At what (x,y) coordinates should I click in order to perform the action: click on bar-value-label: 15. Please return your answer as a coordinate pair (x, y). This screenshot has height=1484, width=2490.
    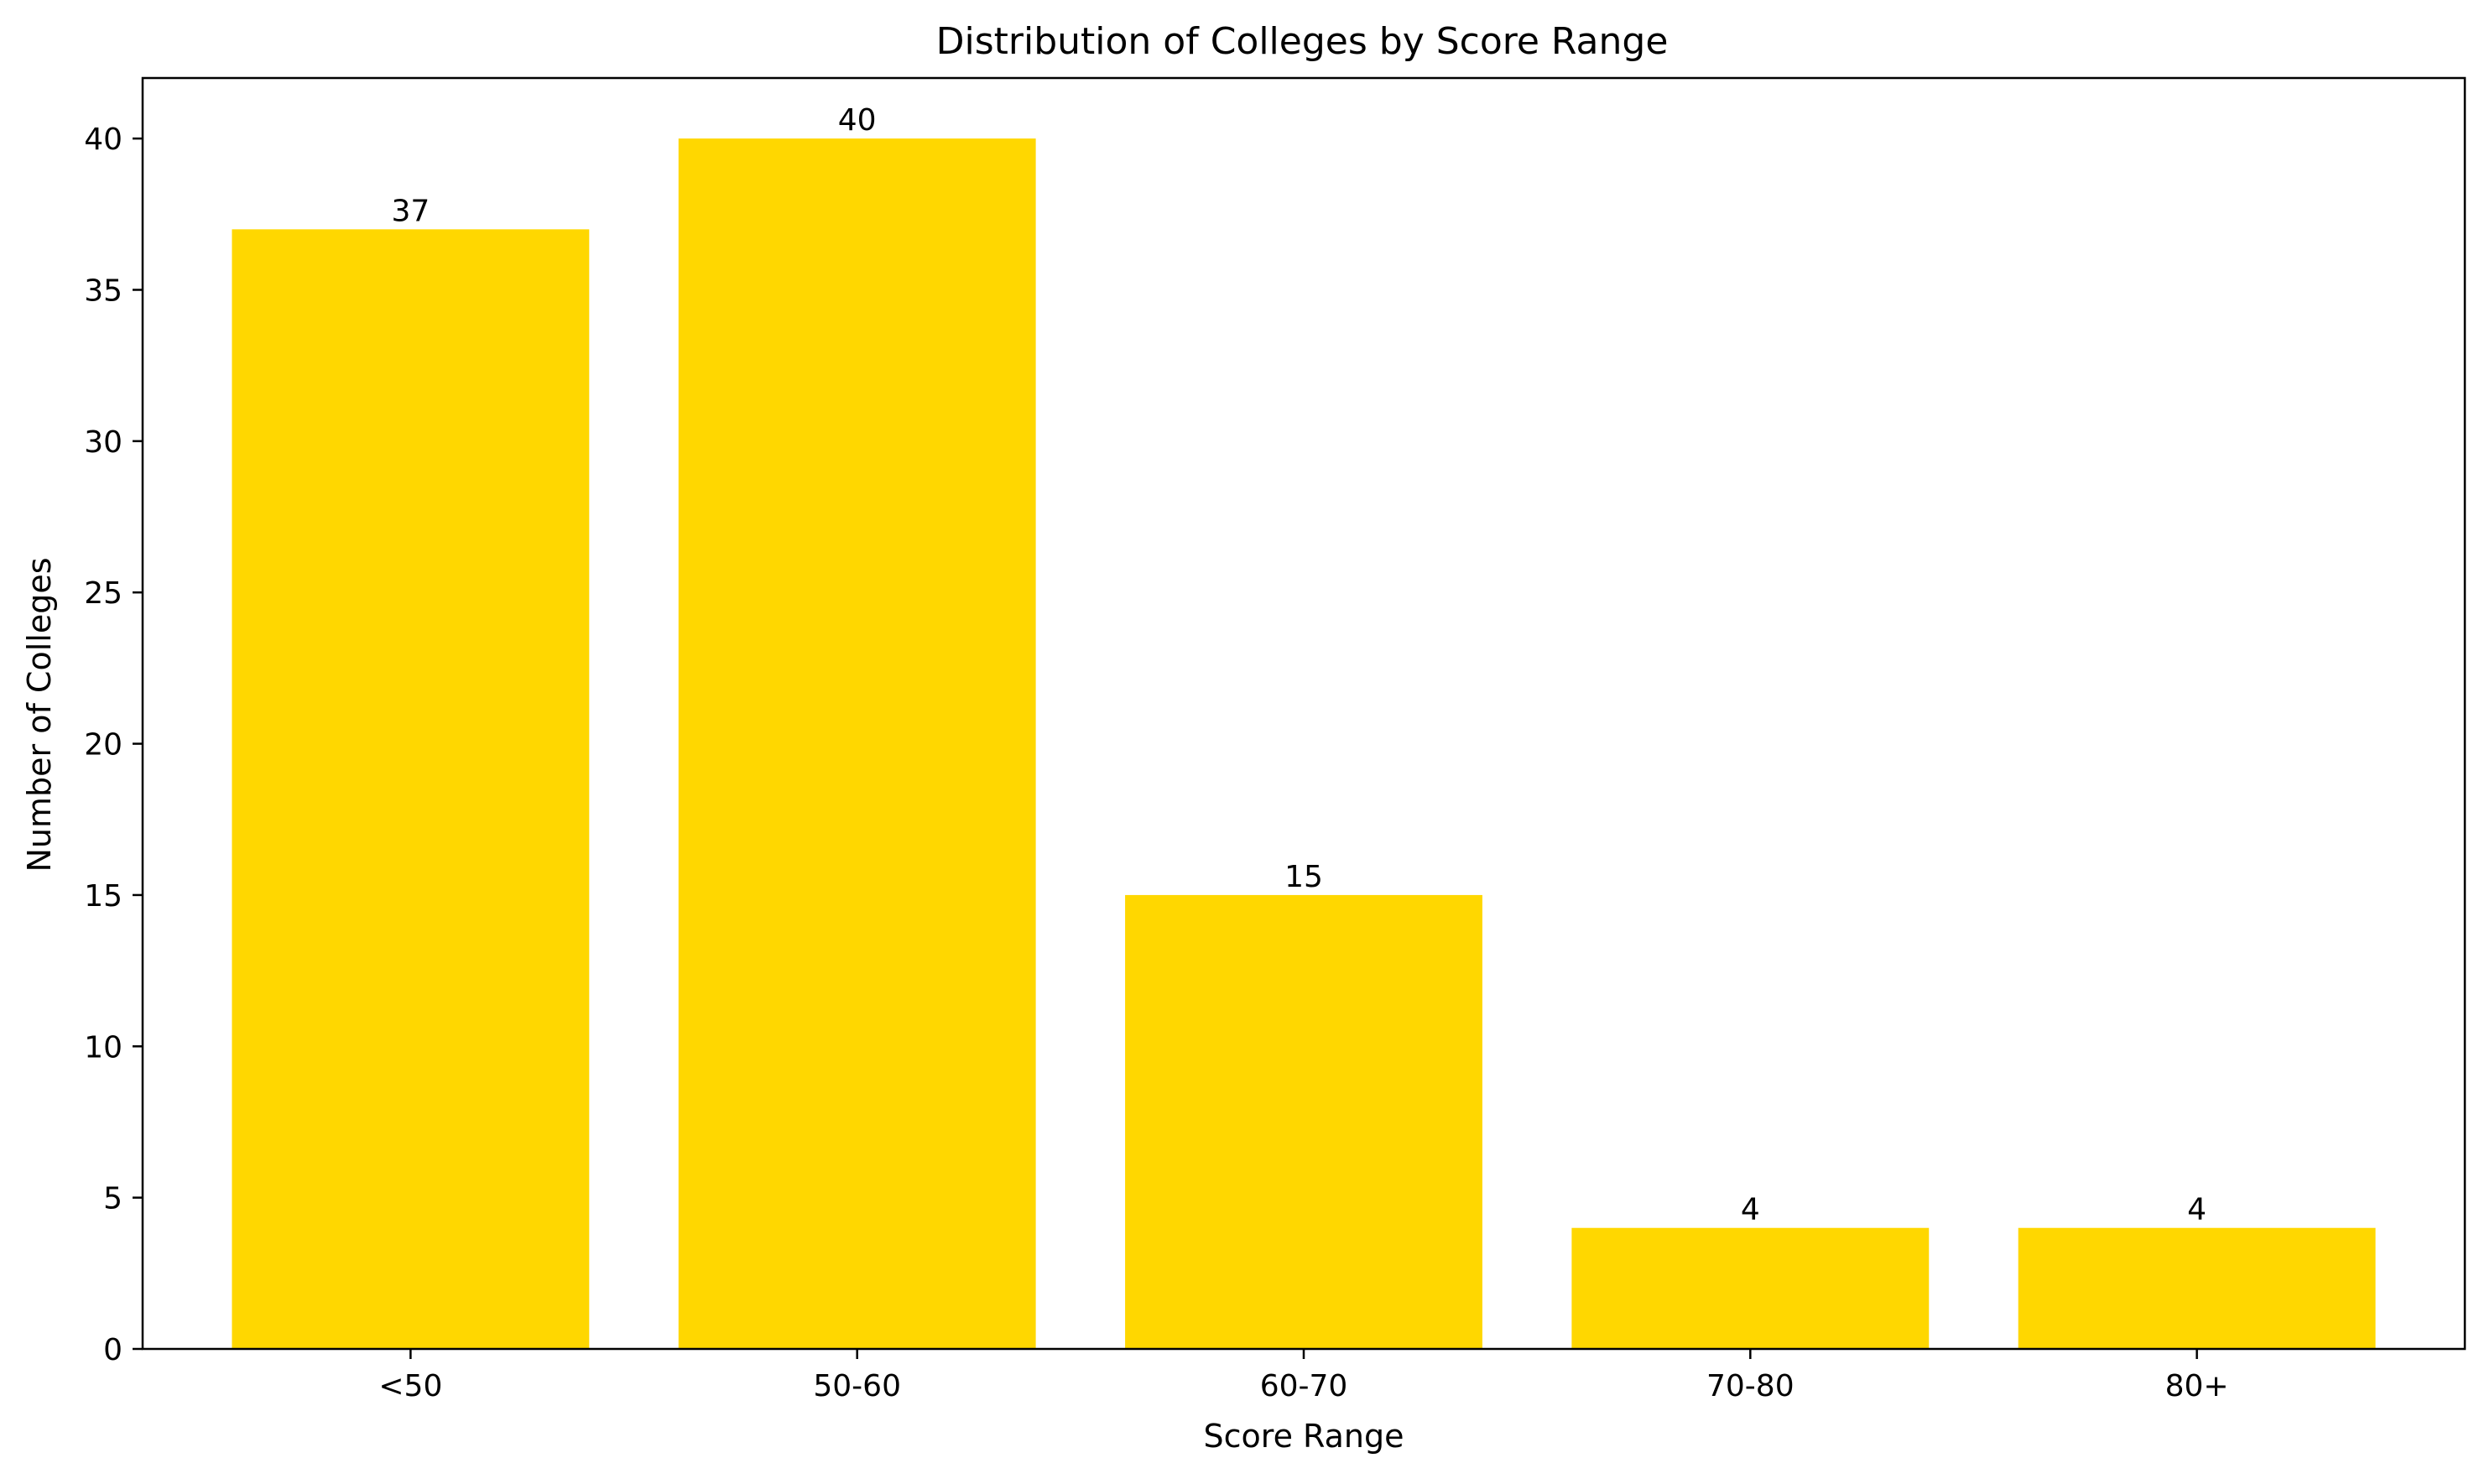
    Looking at the image, I should click on (1303, 877).